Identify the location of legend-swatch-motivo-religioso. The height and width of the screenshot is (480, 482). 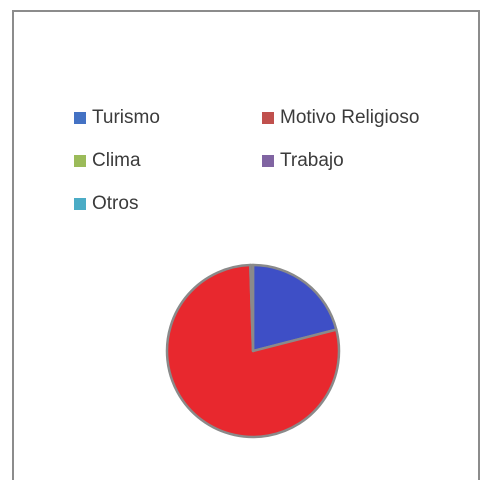
(268, 118).